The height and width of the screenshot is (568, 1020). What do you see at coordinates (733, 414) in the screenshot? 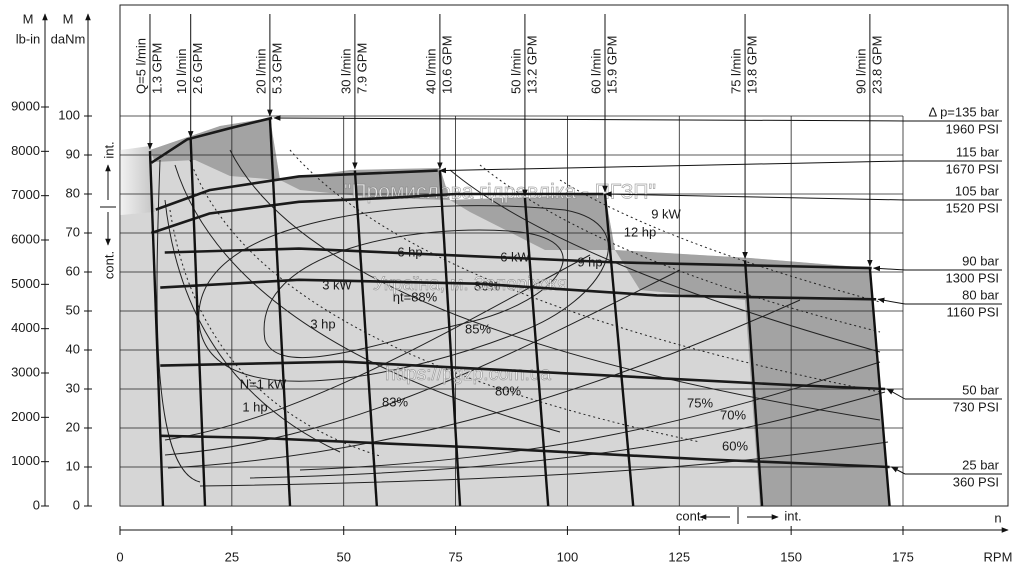
I see `efficiency-label: 70%` at bounding box center [733, 414].